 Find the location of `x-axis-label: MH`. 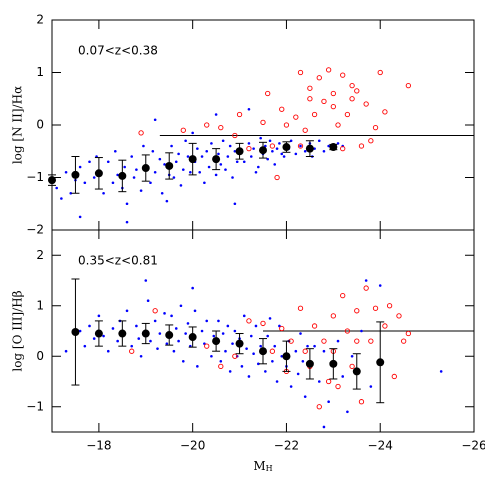

x-axis-label: MH is located at coordinates (262, 466).